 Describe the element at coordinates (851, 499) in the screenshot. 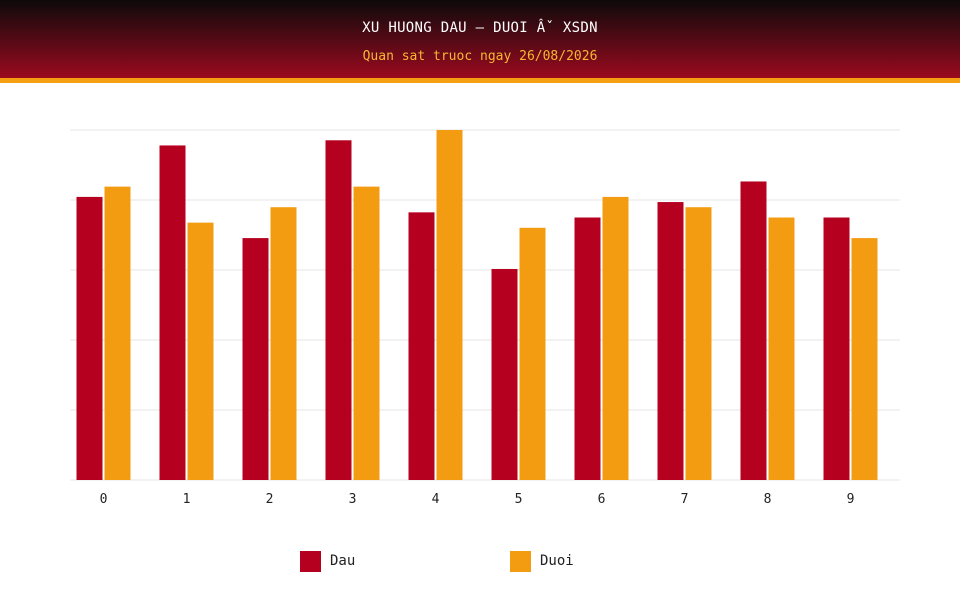

I see `x-tick-label: 9` at that location.